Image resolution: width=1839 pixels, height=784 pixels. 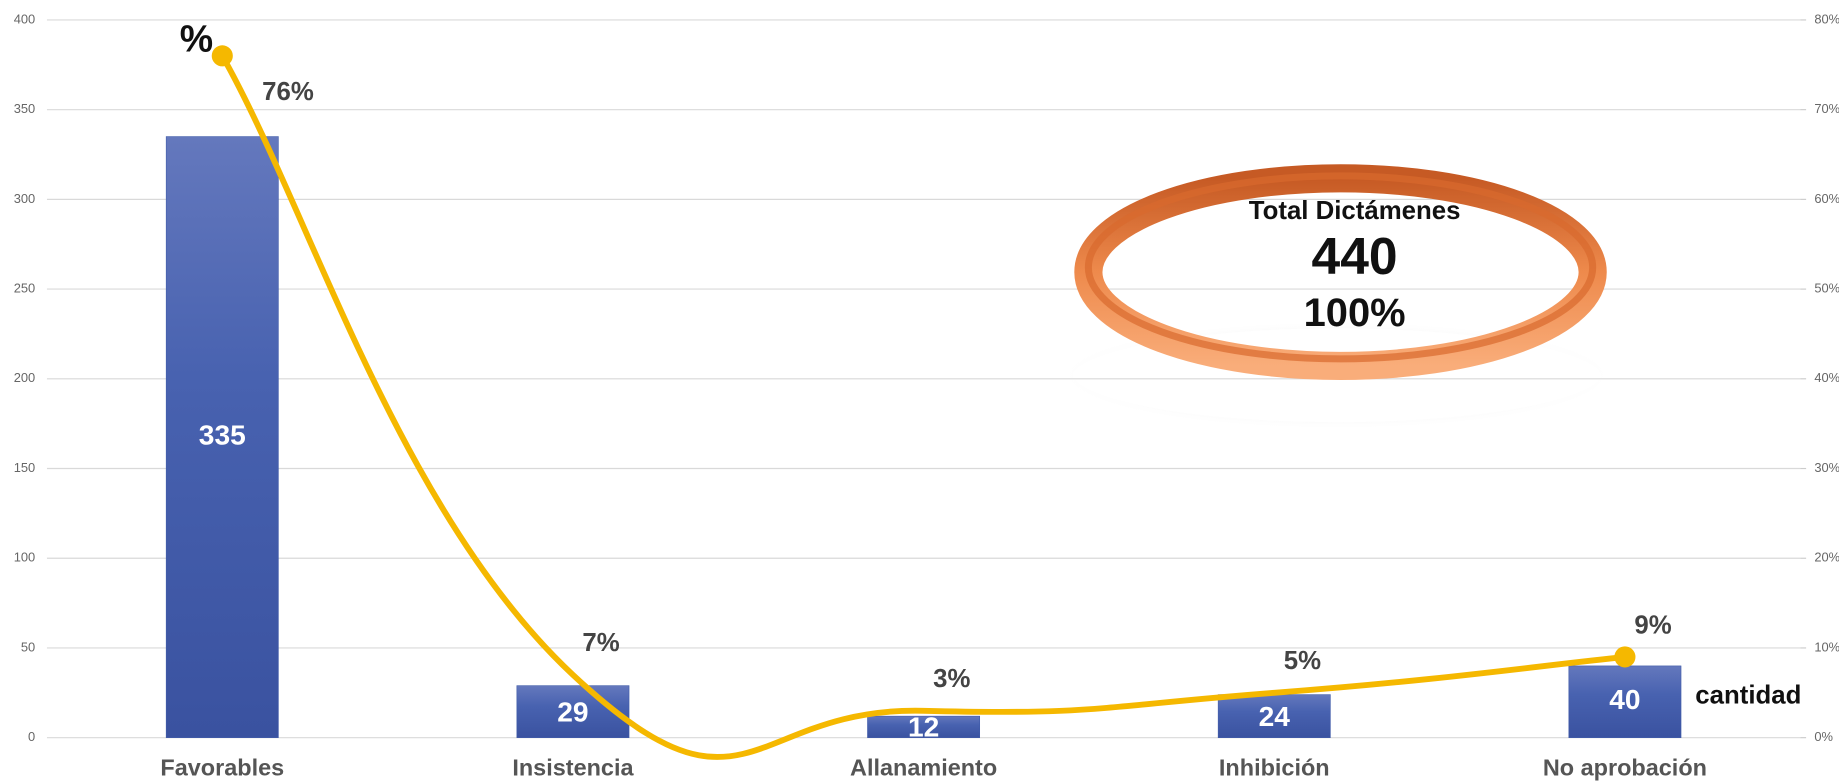 What do you see at coordinates (1826, 287) in the screenshot?
I see `y2-tick-label: 50%` at bounding box center [1826, 287].